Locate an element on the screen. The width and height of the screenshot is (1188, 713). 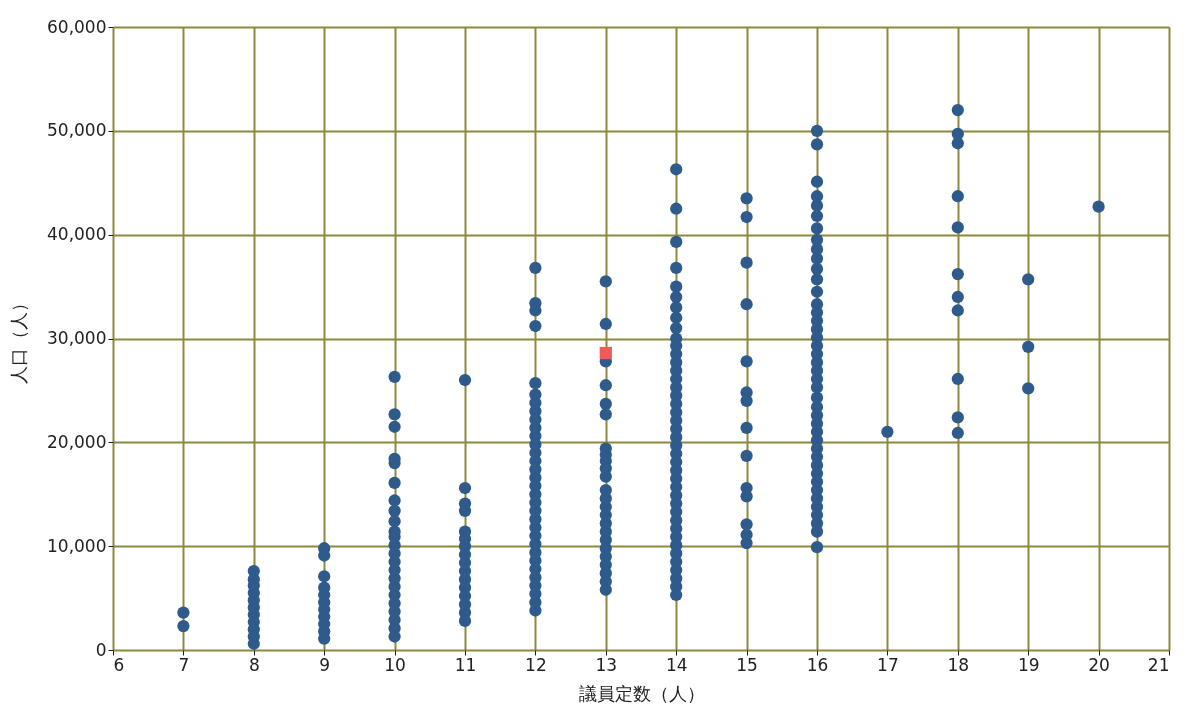
y-axis-title: 人口（人） is located at coordinates (19, 339).